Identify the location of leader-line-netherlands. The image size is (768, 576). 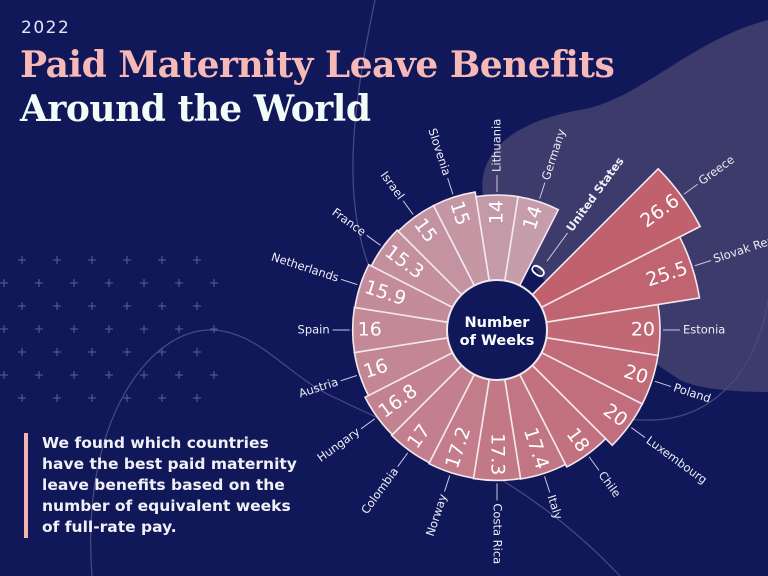
(349, 282).